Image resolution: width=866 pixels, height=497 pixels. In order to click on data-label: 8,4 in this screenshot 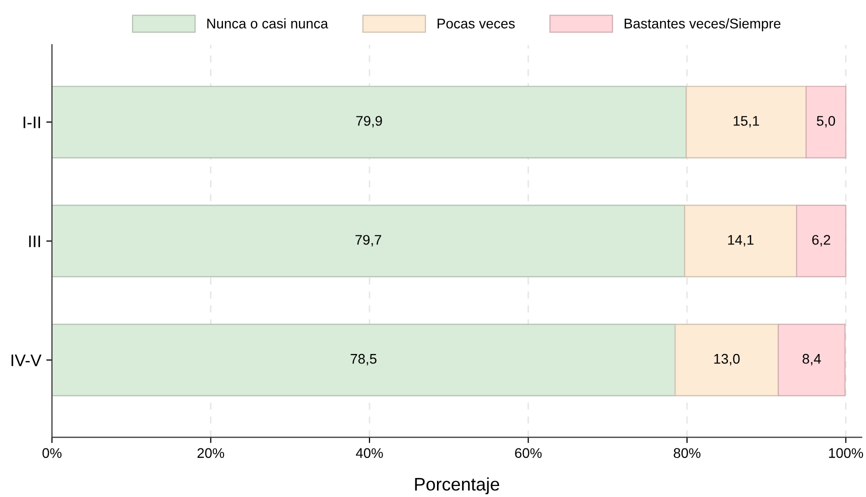, I will do `click(811, 360)`.